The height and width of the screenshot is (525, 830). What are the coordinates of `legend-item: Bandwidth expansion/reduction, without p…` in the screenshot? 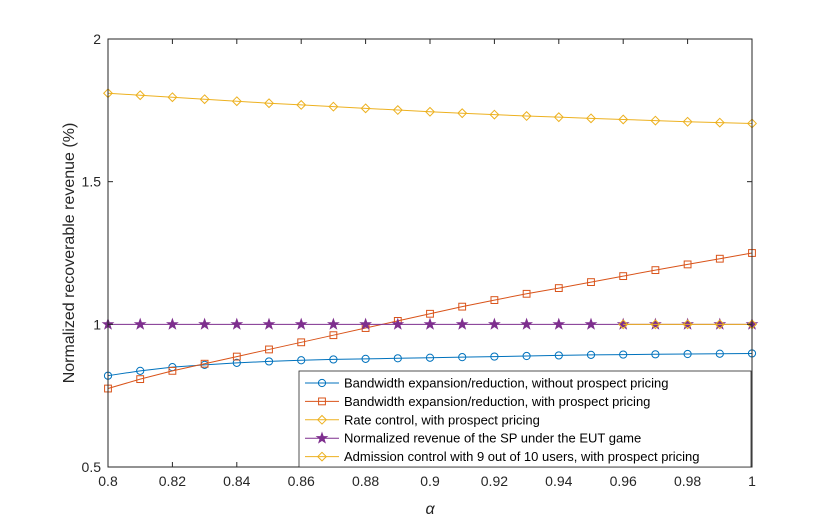 It's located at (486, 383).